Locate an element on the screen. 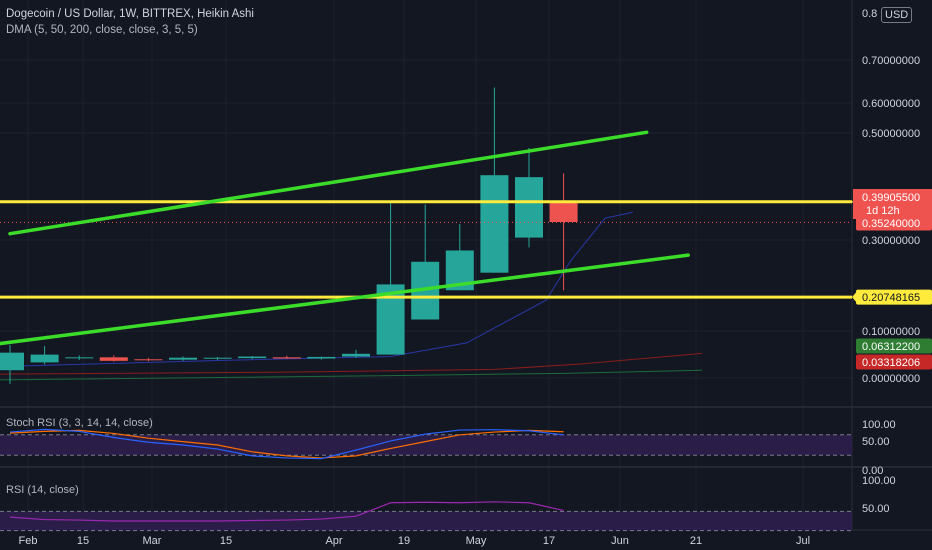  stoch-rsi-band is located at coordinates (426, 445).